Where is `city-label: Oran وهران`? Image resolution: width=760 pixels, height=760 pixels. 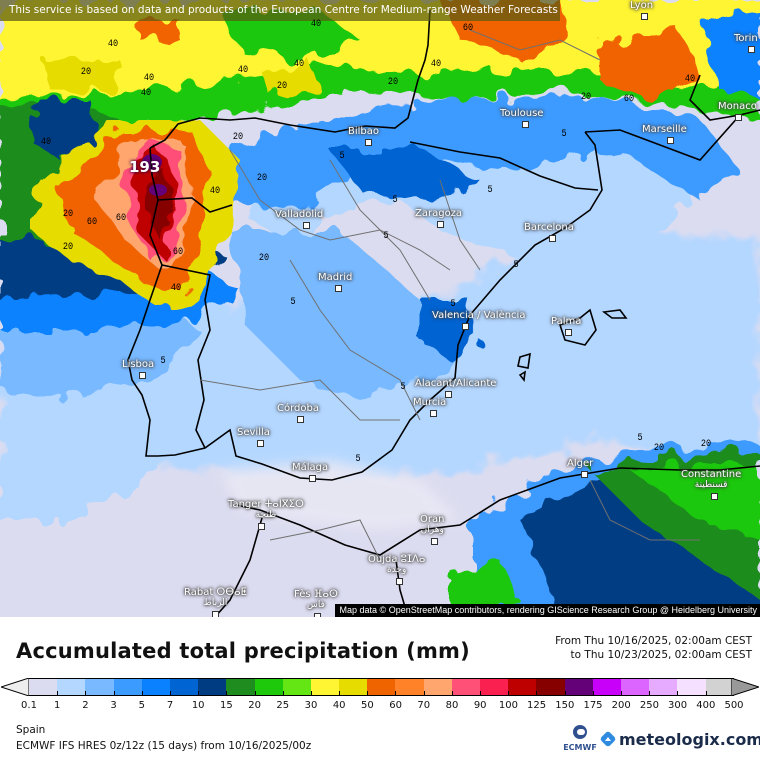 city-label: Oran وهران is located at coordinates (432, 525).